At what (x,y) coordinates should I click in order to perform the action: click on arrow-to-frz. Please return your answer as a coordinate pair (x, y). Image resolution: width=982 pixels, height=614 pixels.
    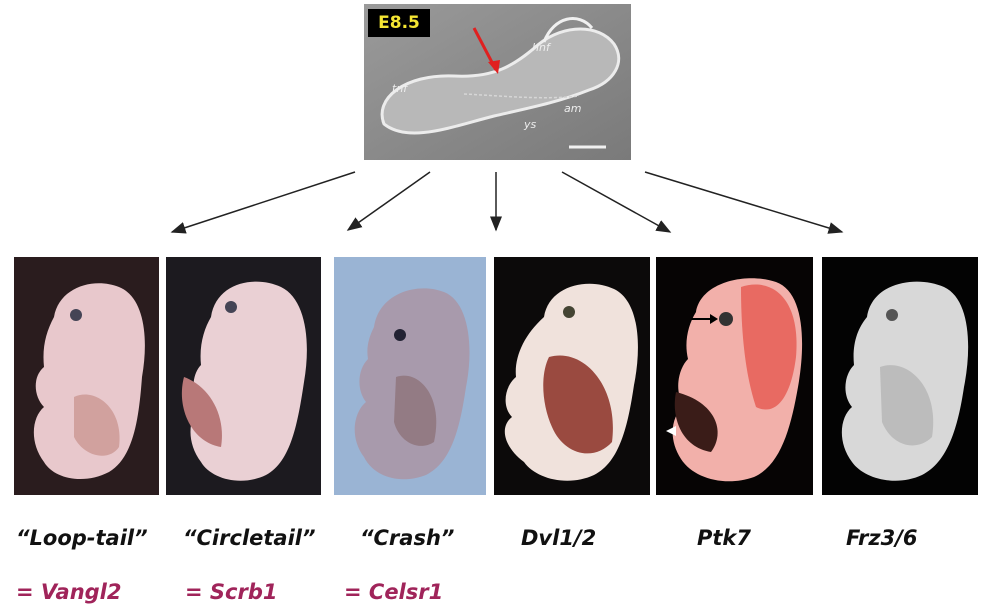
    Looking at the image, I should click on (744, 202).